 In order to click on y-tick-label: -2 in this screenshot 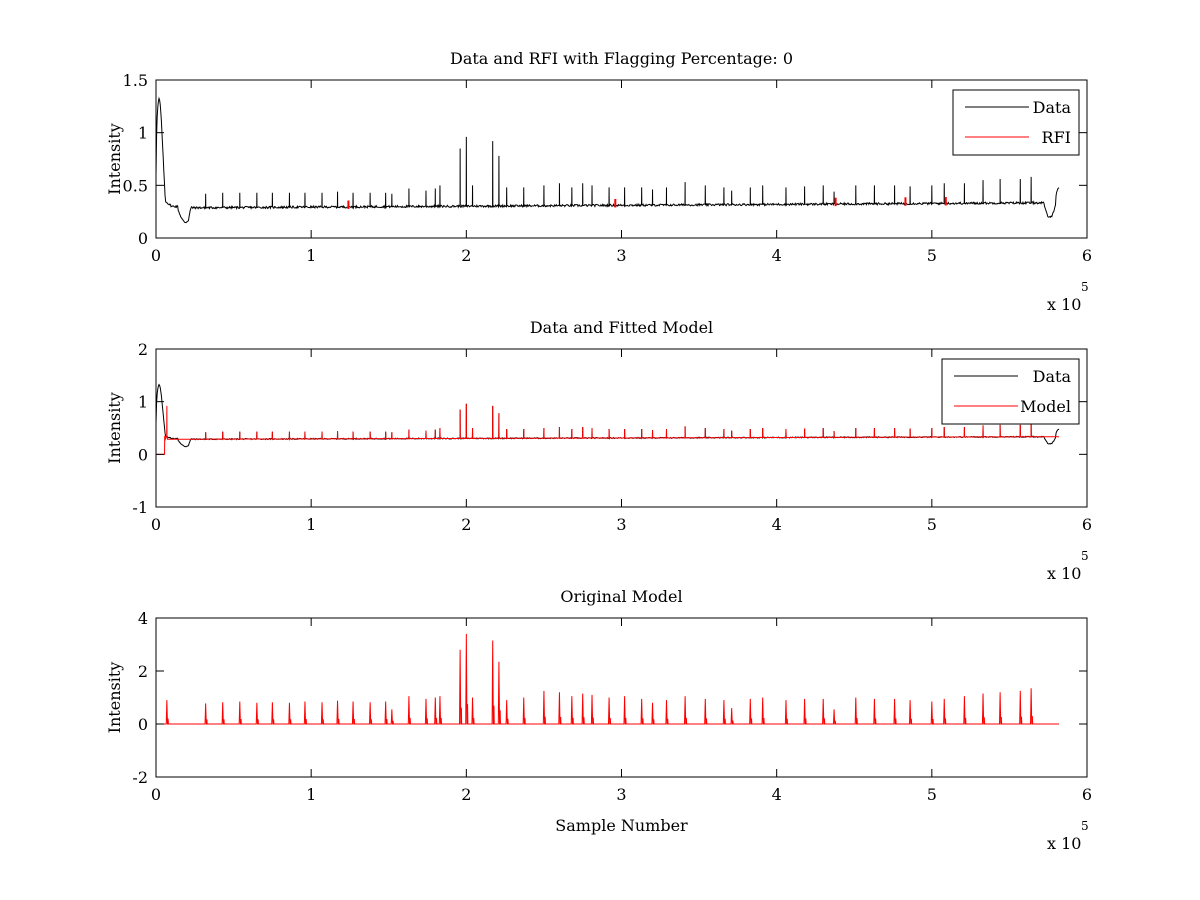, I will do `click(140, 777)`.